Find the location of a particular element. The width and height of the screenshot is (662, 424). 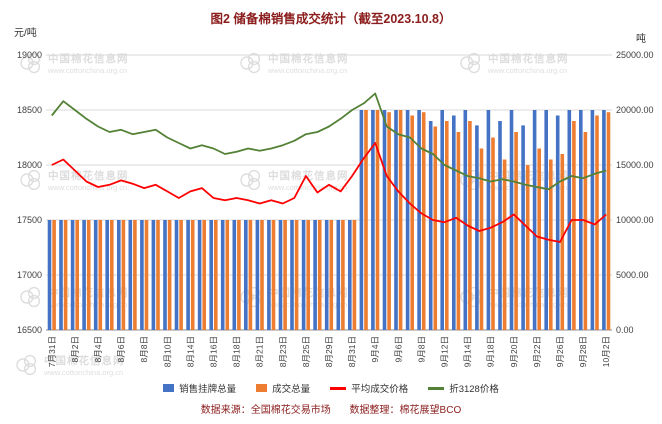

right-axis-tick: 0.00 is located at coordinates (625, 330).